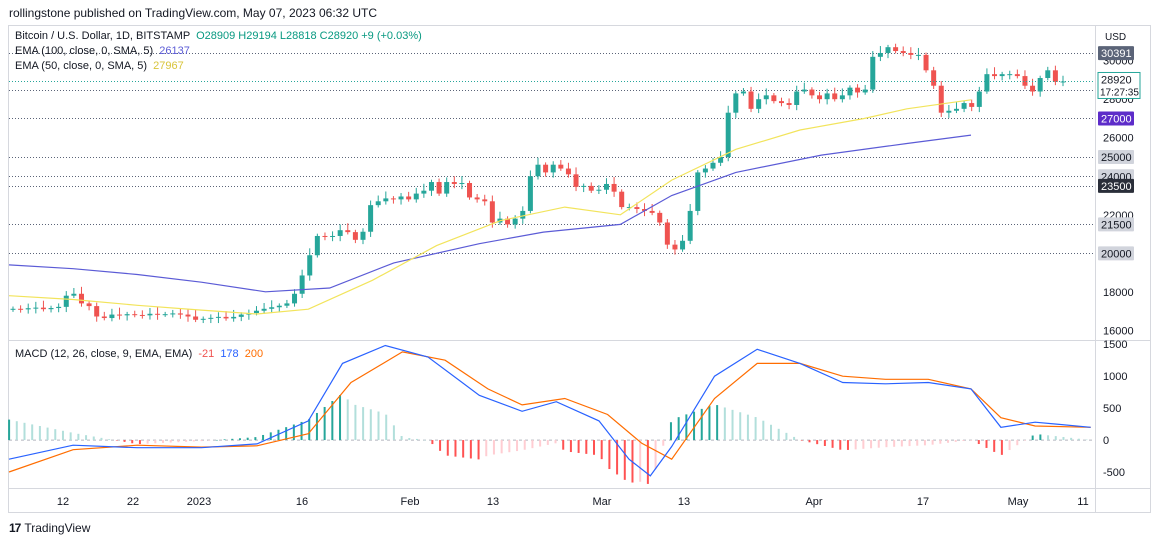 The image size is (1160, 545). I want to click on symbol-name: Bitcoin / U.S. Dollar, 1D, BITSTAMP, so click(103, 36).